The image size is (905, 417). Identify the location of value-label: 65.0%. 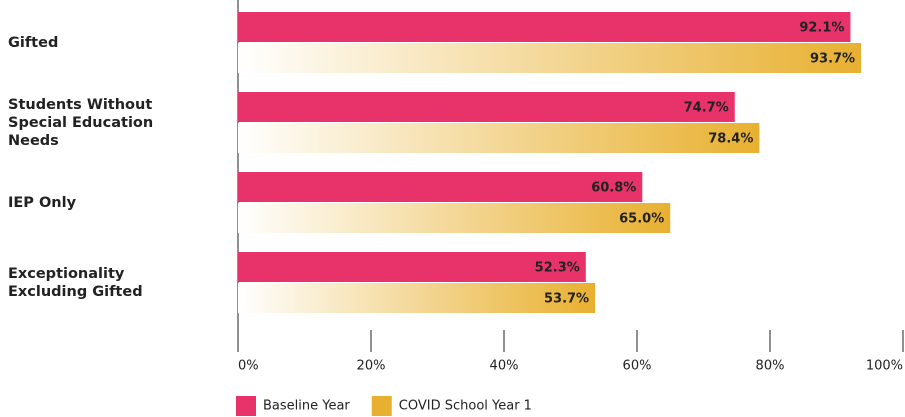
(641, 219).